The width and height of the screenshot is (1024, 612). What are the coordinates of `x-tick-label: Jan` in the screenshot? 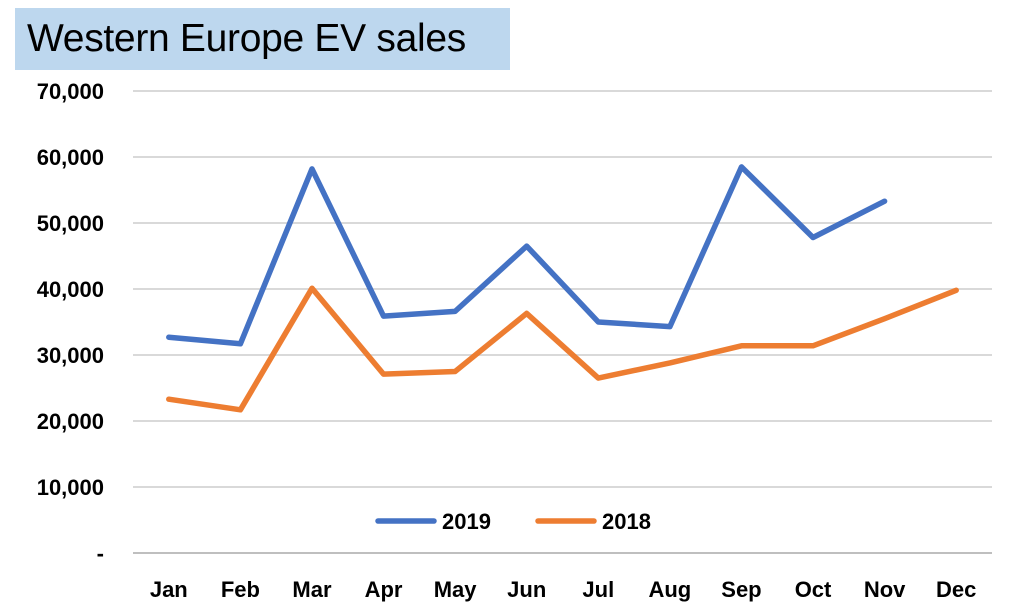 It's located at (169, 589).